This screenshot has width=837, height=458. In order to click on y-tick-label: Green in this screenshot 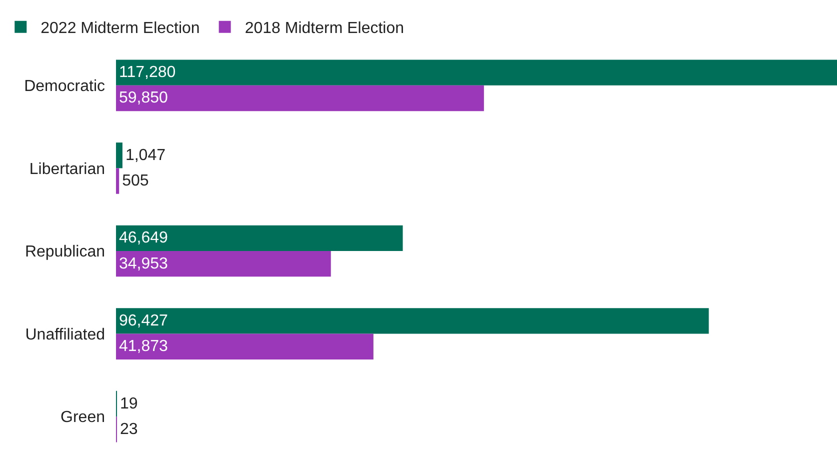, I will do `click(82, 417)`.